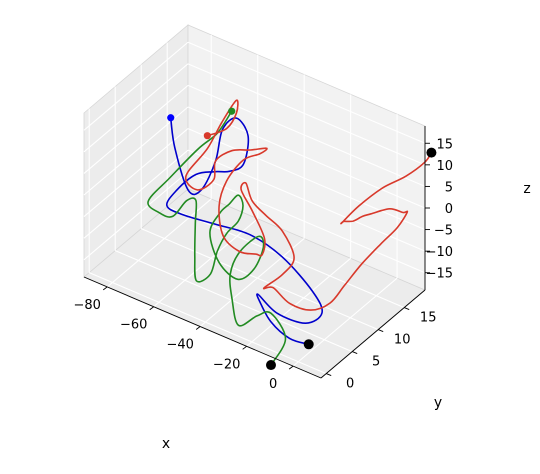 This screenshot has width=540, height=474. I want to click on x-tick-label: −40, so click(179, 345).